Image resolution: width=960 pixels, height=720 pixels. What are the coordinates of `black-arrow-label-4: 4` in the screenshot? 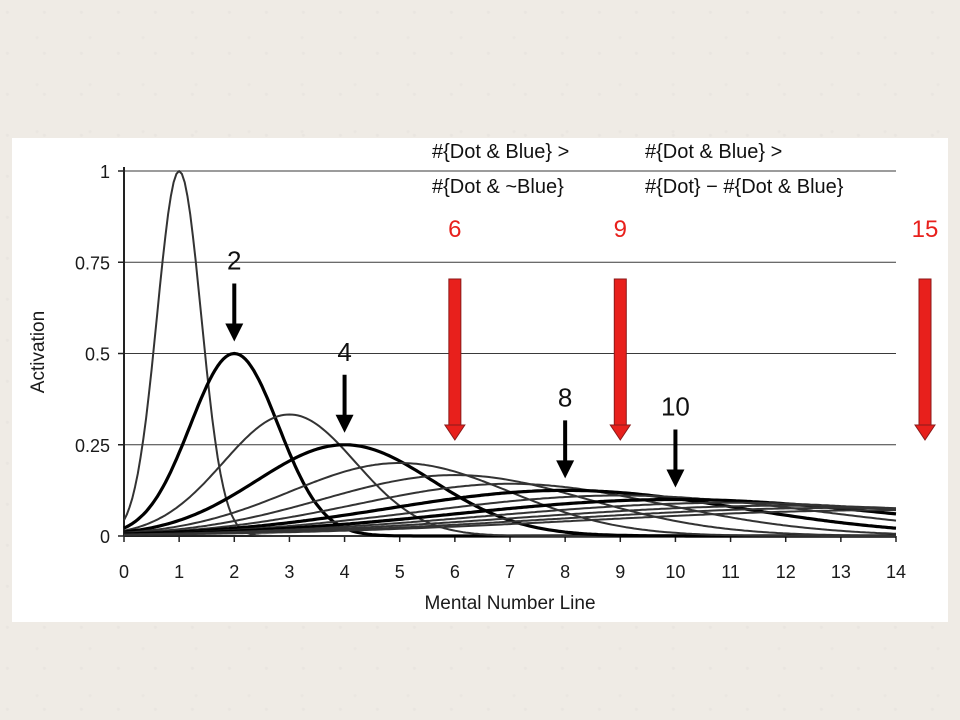 It's located at (344, 352).